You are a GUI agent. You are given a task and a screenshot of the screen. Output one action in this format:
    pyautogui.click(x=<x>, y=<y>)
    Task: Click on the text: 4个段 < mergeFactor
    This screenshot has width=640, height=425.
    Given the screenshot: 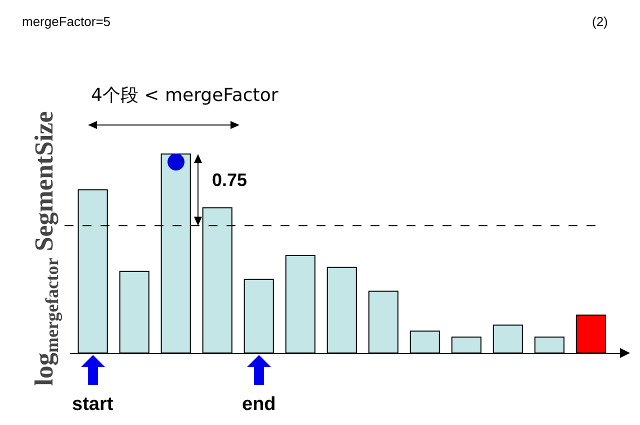 What is the action you would take?
    pyautogui.click(x=185, y=95)
    